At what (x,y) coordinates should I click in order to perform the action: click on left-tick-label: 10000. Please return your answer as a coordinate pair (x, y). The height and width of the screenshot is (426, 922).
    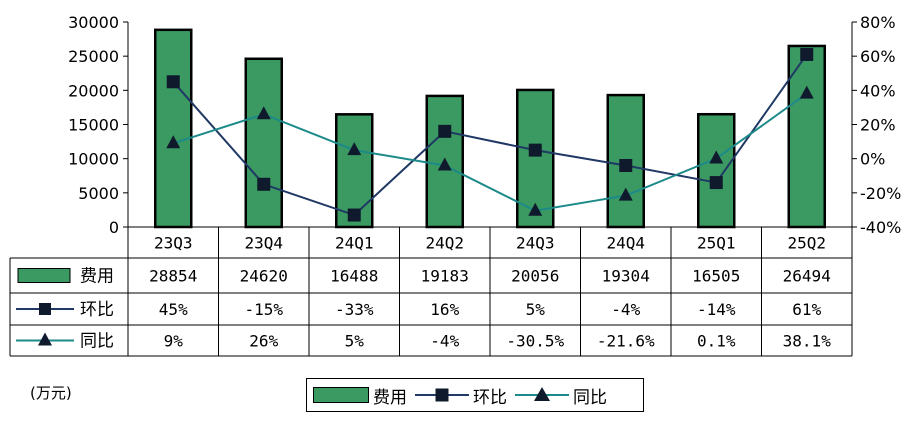
    Looking at the image, I should click on (93, 159).